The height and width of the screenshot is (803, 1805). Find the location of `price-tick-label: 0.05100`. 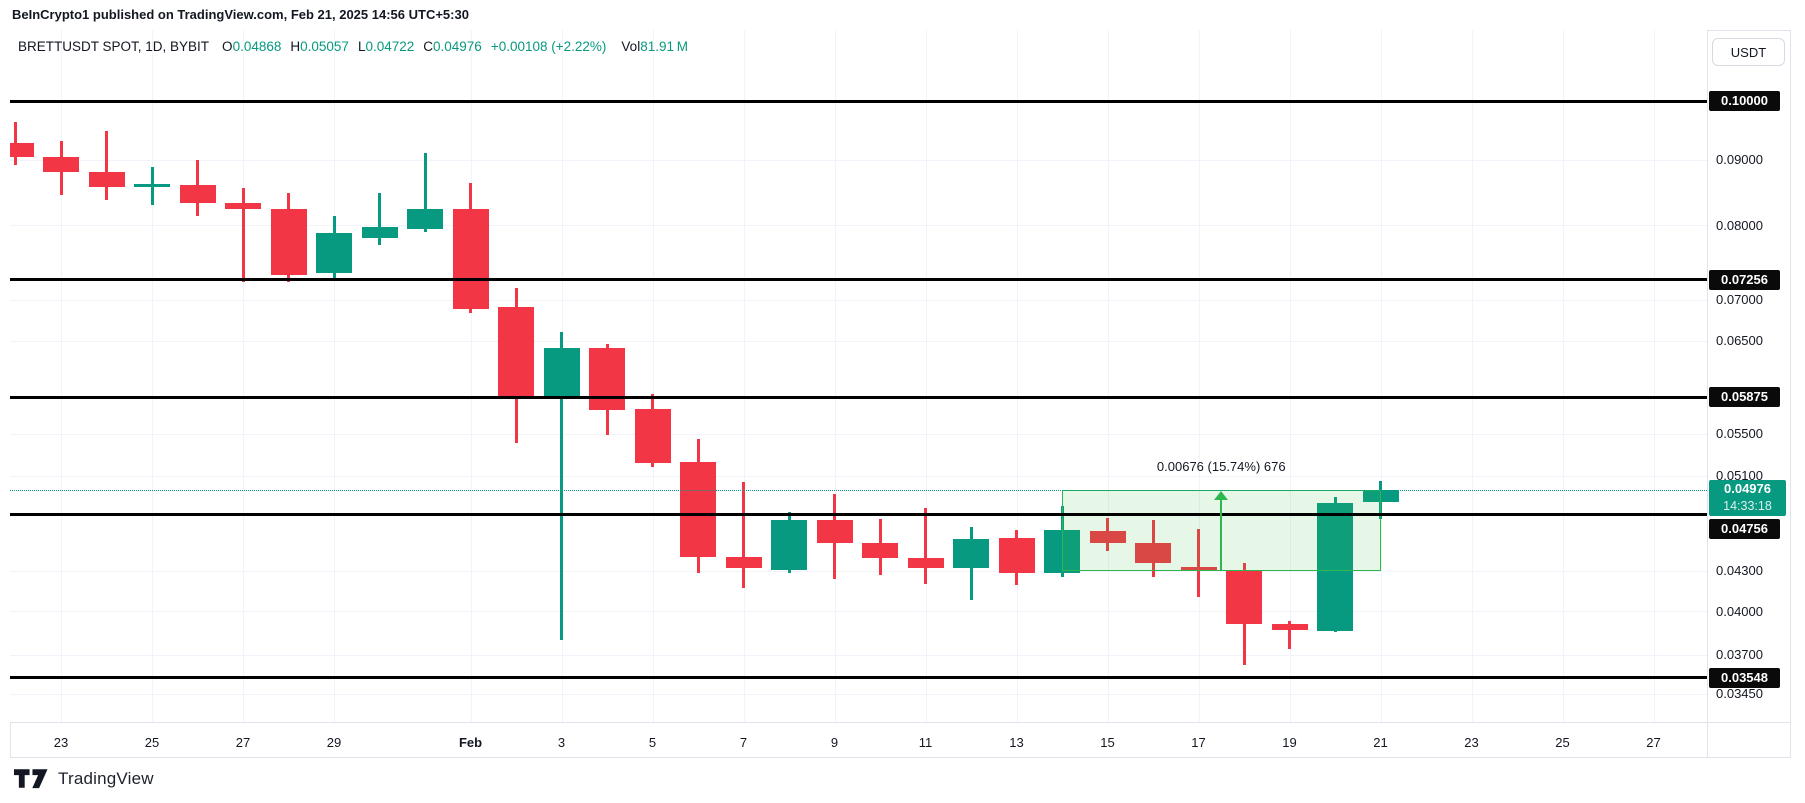

price-tick-label: 0.05100 is located at coordinates (1739, 476).